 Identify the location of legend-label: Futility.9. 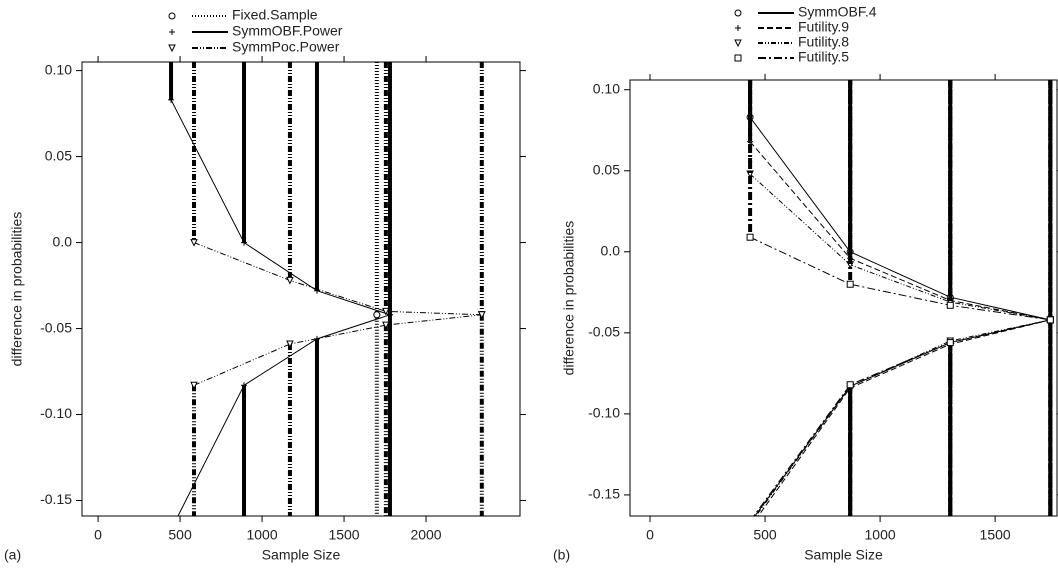
(823, 27).